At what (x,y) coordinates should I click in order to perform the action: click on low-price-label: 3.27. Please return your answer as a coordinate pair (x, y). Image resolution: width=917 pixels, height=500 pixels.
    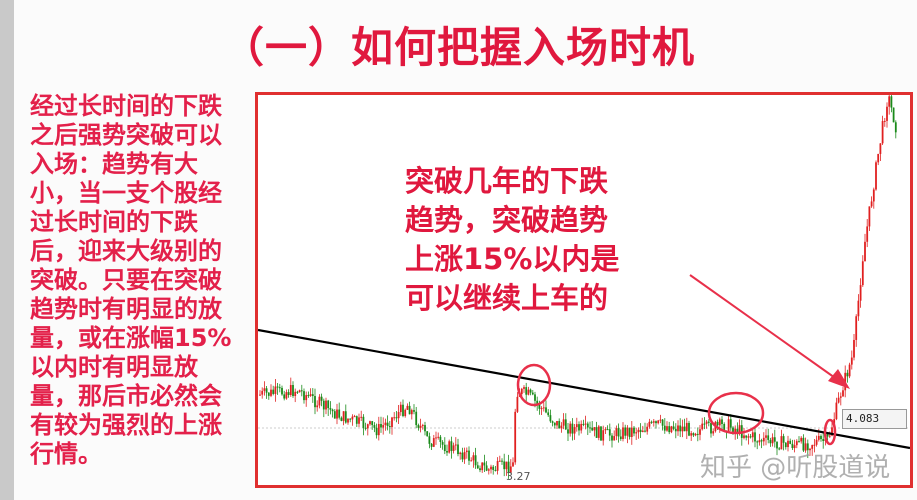
    Looking at the image, I should click on (518, 476).